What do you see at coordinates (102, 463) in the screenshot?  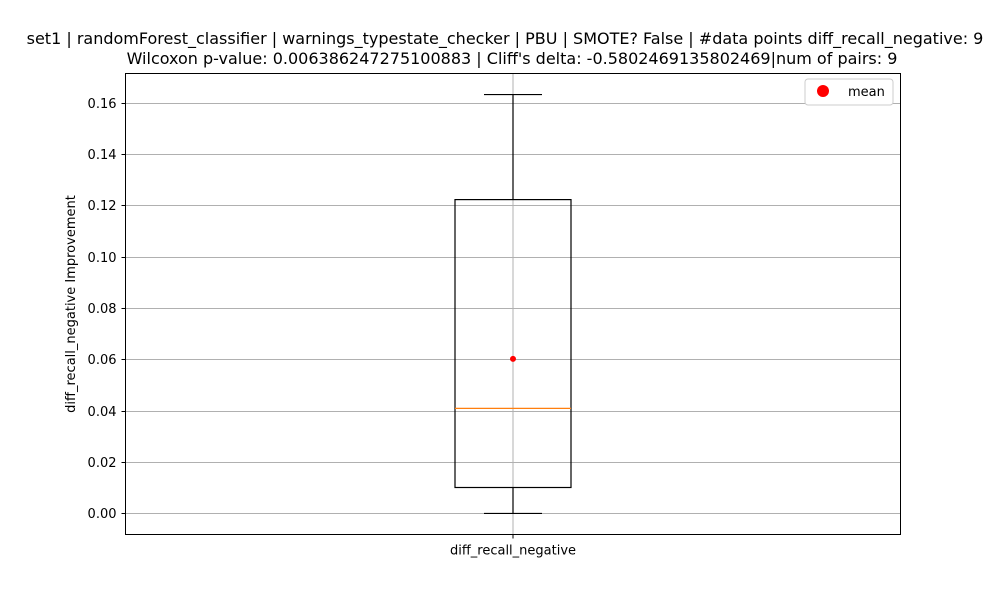 I see `y-tick-label: 0.02` at bounding box center [102, 463].